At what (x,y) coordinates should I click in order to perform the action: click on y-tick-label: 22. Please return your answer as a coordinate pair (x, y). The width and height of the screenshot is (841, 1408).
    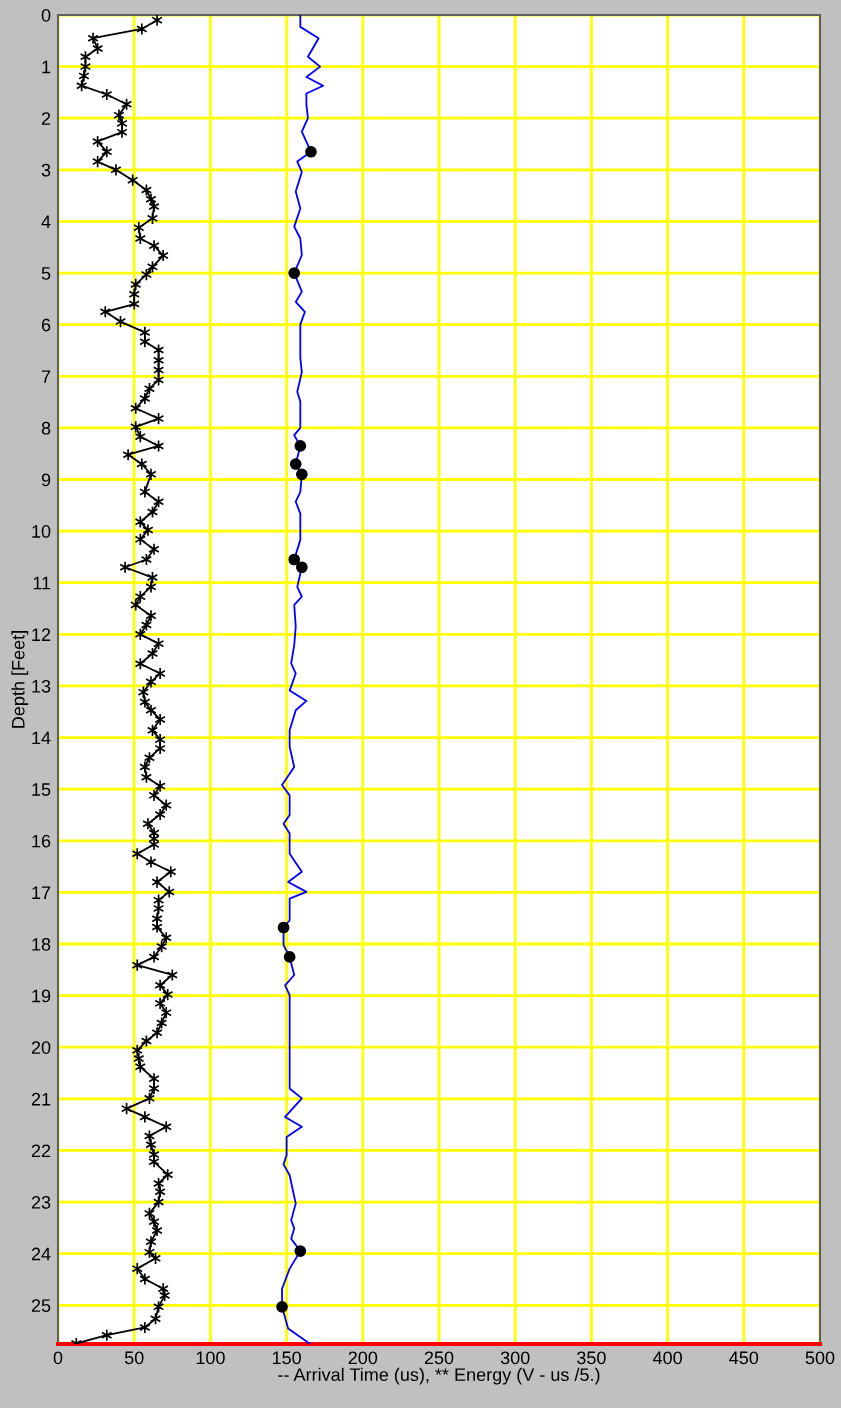
    Looking at the image, I should click on (41, 1150).